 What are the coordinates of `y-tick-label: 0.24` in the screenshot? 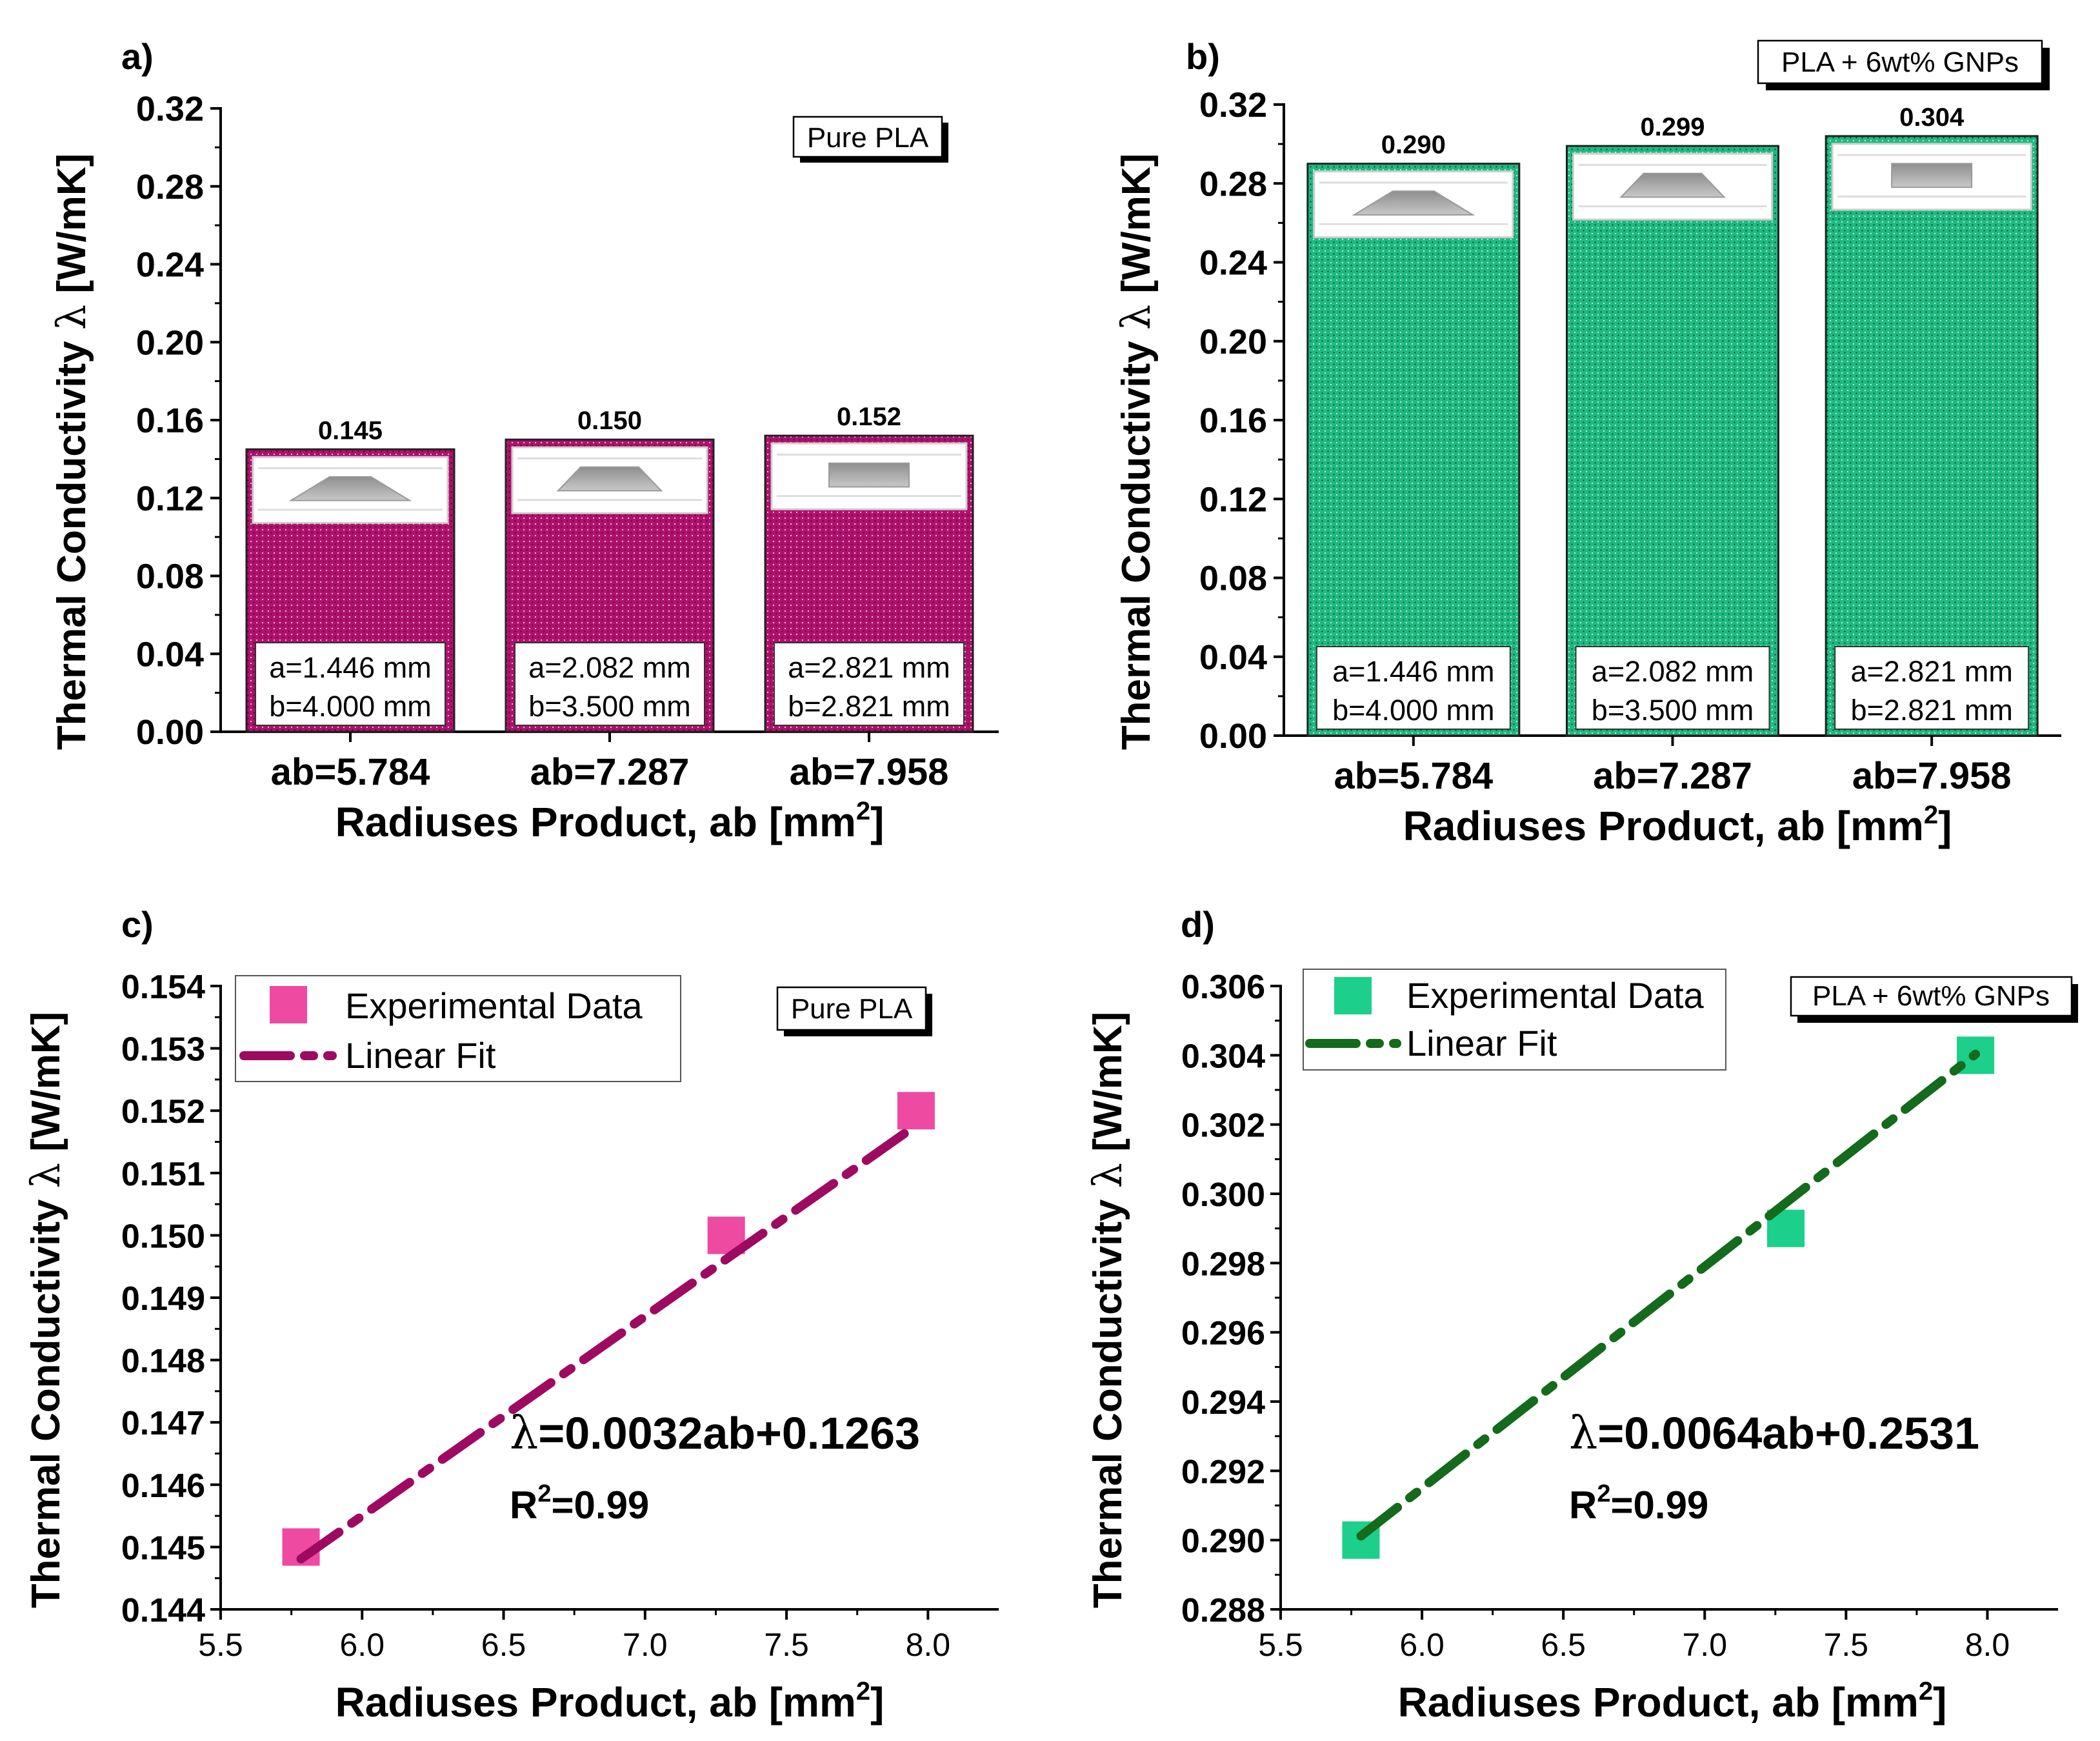 It's located at (170, 265).